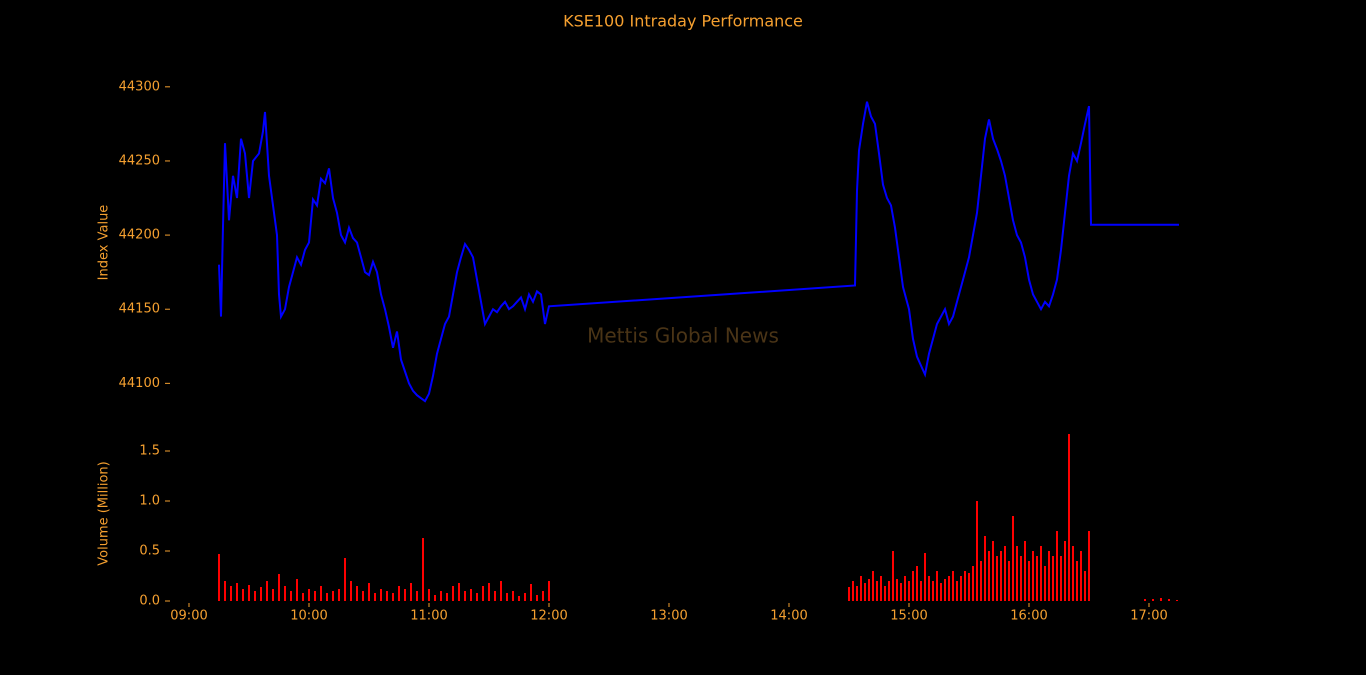  What do you see at coordinates (668, 616) in the screenshot?
I see `x-tick-label: 13:00` at bounding box center [668, 616].